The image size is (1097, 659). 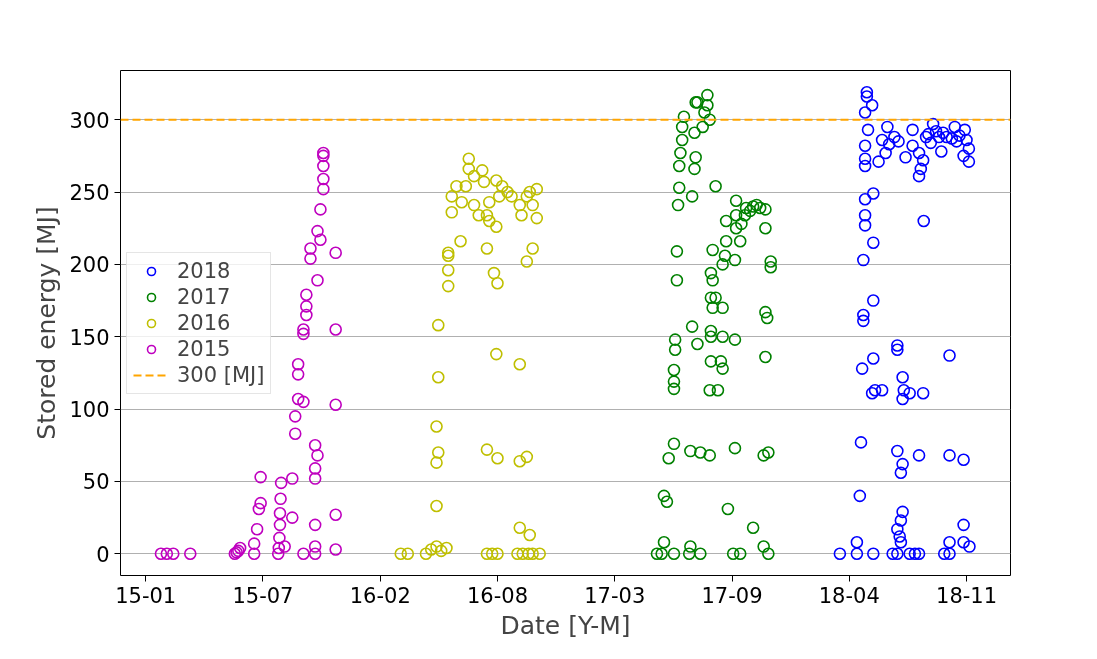 I want to click on y-tick-label: 200, so click(x=89, y=265).